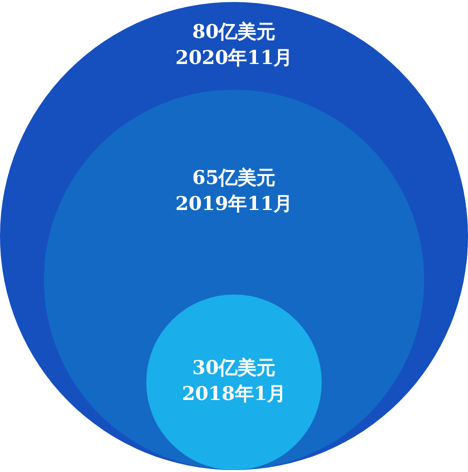 Image resolution: width=468 pixels, height=472 pixels. Describe the element at coordinates (234, 178) in the screenshot. I see `data-label: 65亿美元` at that location.